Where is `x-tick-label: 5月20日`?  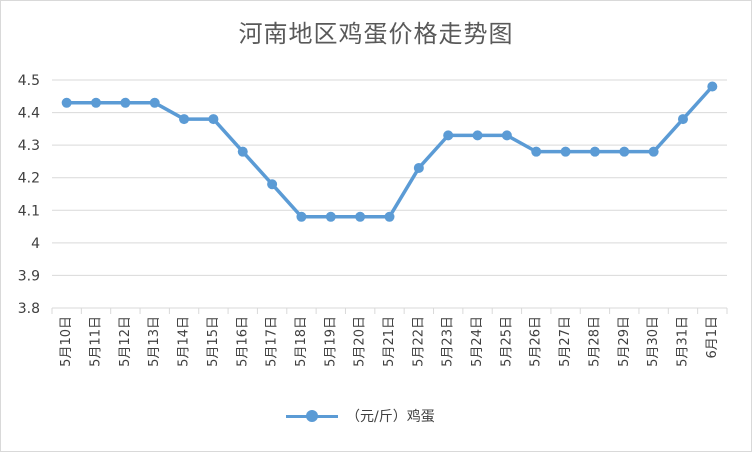
x-tick-label: 5月20日 is located at coordinates (360, 341).